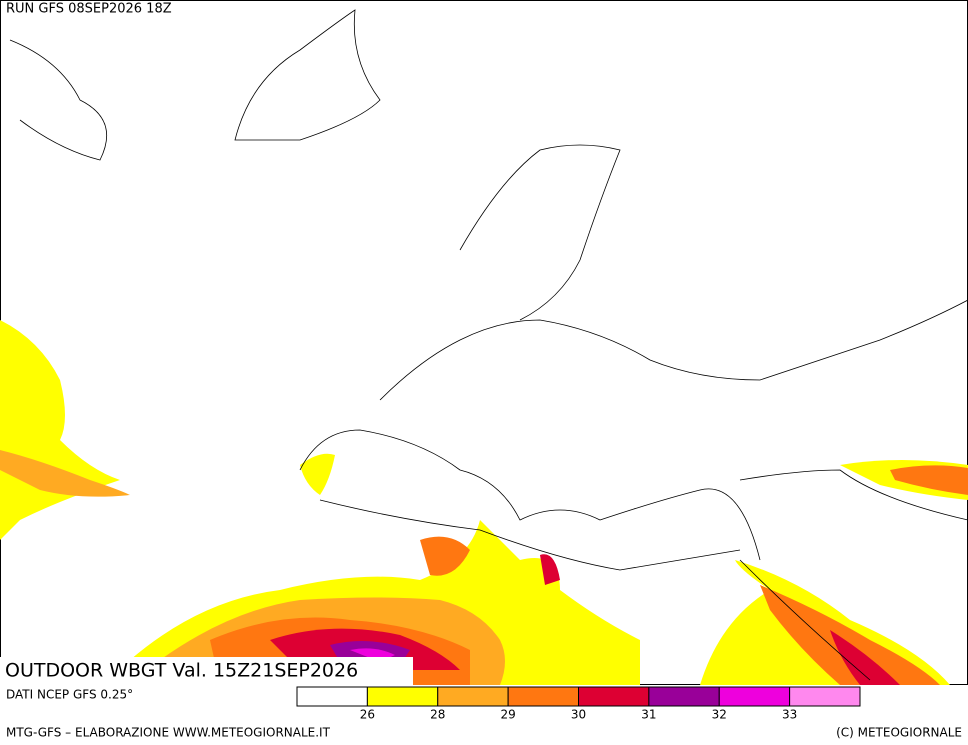  I want to click on map-title: OUTDOOR WBGT Val. 15Z21SEP2026, so click(181, 671).